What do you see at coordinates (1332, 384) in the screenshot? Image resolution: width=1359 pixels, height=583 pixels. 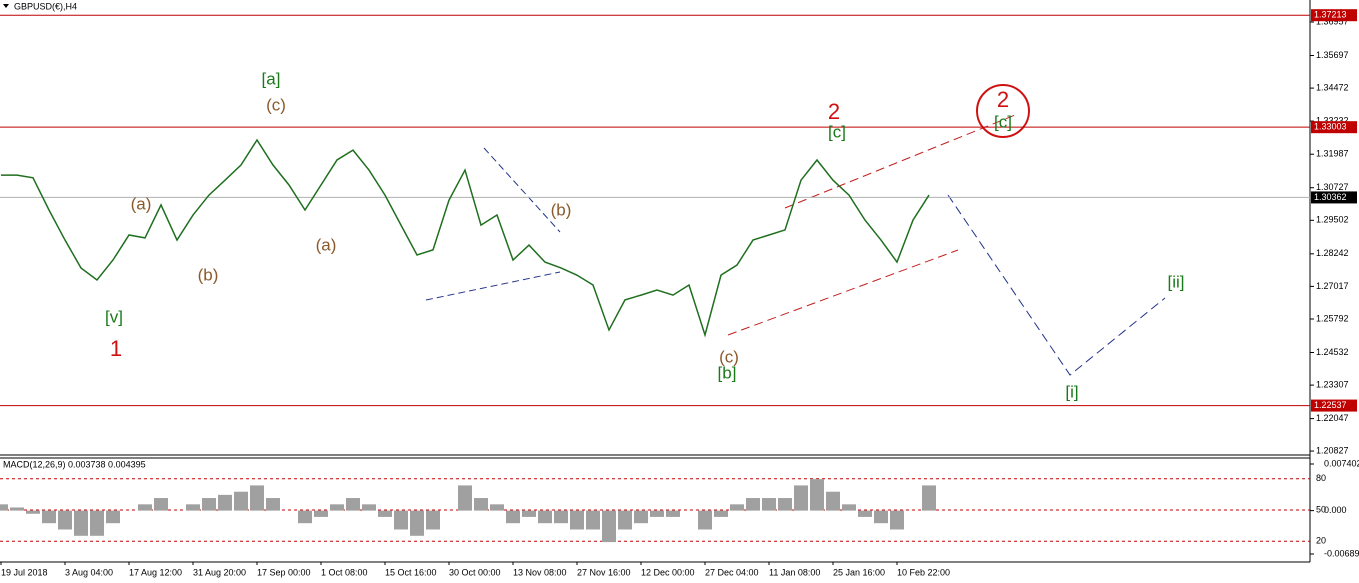 I see `y-tick-label: 1.23307` at bounding box center [1332, 384].